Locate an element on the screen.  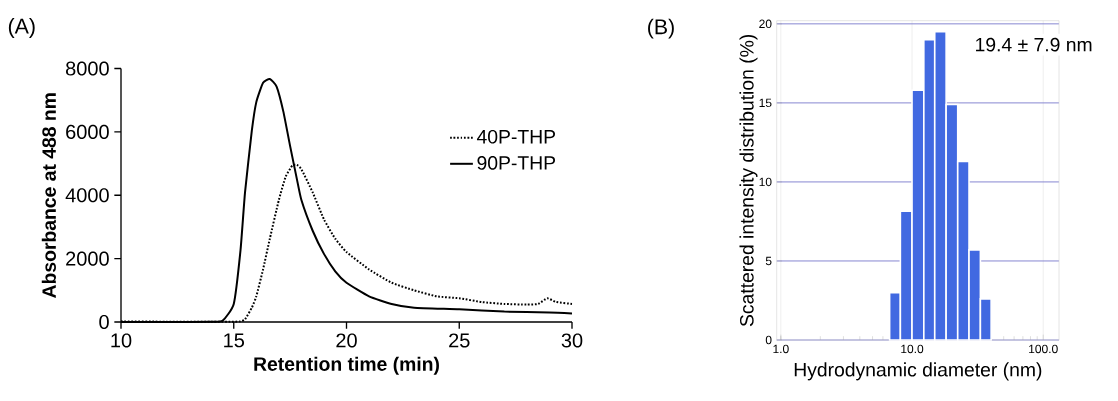
x-tick-label: 10.0 is located at coordinates (912, 349).